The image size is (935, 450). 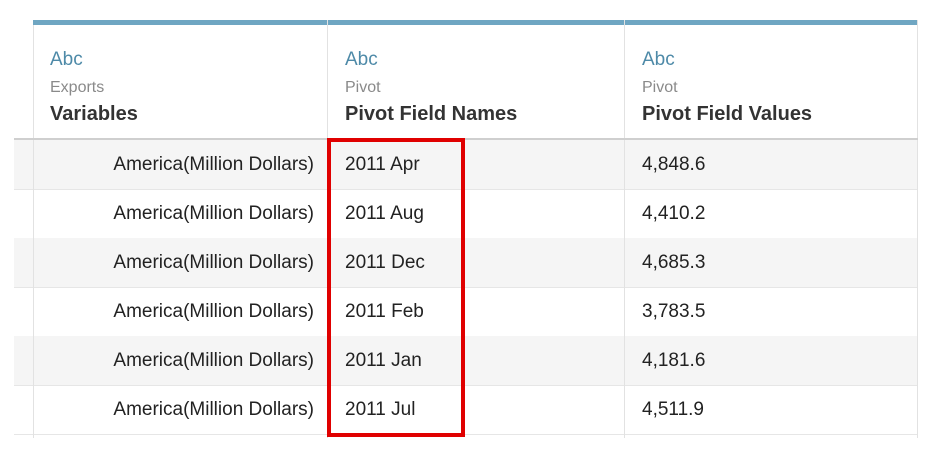 What do you see at coordinates (24, 229) in the screenshot?
I see `row-number-column` at bounding box center [24, 229].